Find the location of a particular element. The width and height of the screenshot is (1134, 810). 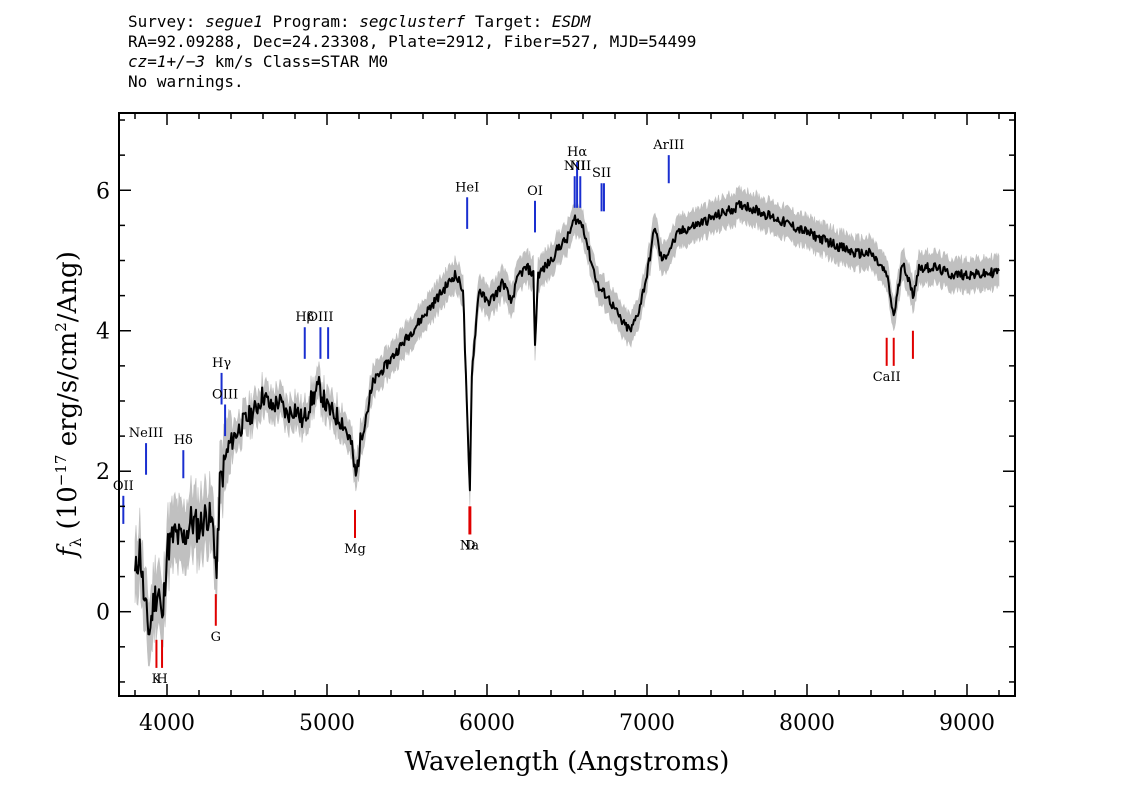

absorption-line-label: D is located at coordinates (470, 545).